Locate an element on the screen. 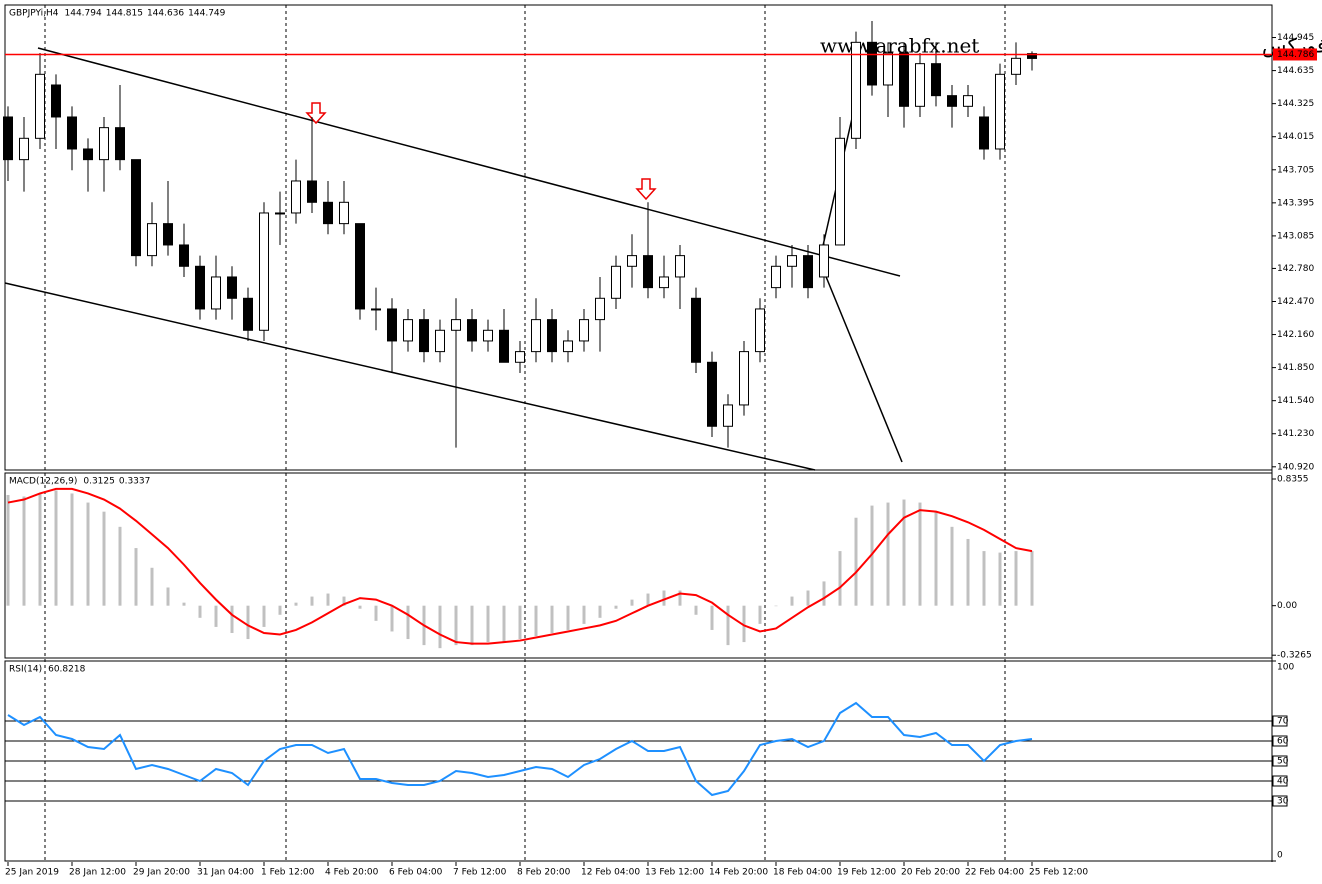 This screenshot has height=884, width=1322. header-value: 144.815 is located at coordinates (124, 14).